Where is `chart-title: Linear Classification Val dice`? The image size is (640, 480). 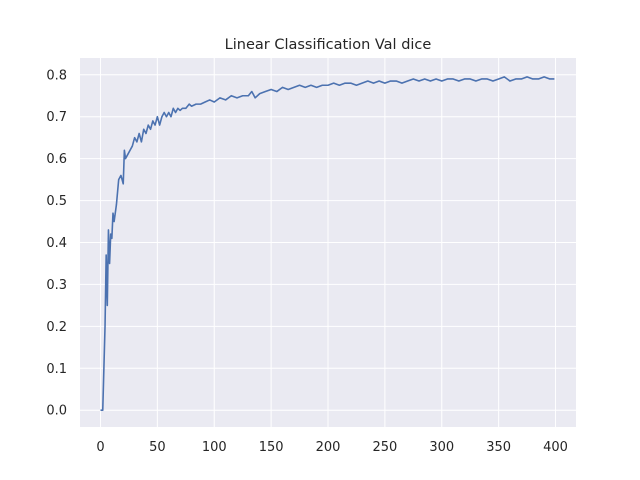 chart-title: Linear Classification Val dice is located at coordinates (328, 45).